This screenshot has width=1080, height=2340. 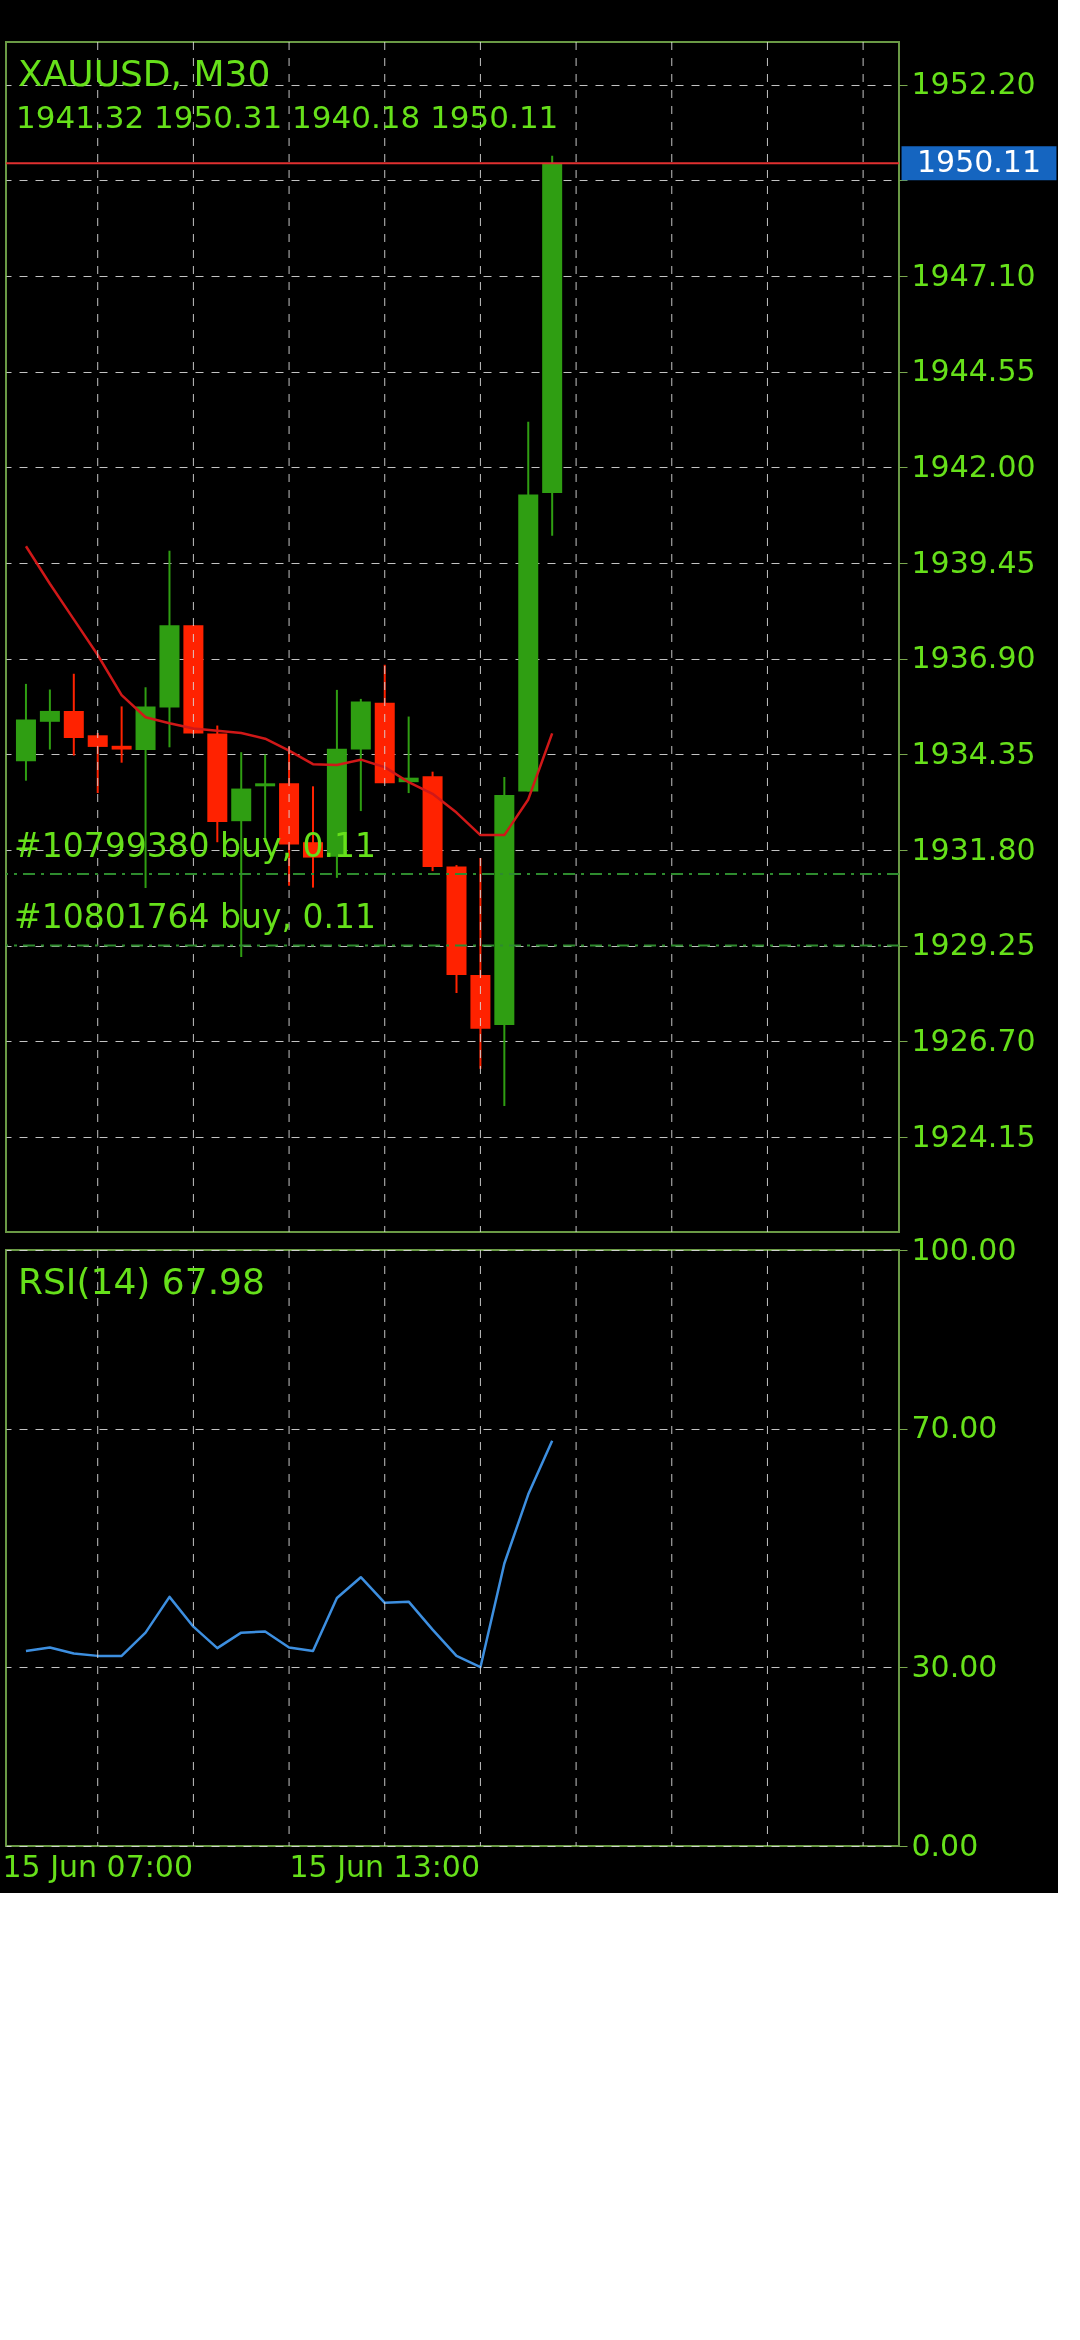 What do you see at coordinates (973, 84) in the screenshot?
I see `y-tick-label: 1952.20` at bounding box center [973, 84].